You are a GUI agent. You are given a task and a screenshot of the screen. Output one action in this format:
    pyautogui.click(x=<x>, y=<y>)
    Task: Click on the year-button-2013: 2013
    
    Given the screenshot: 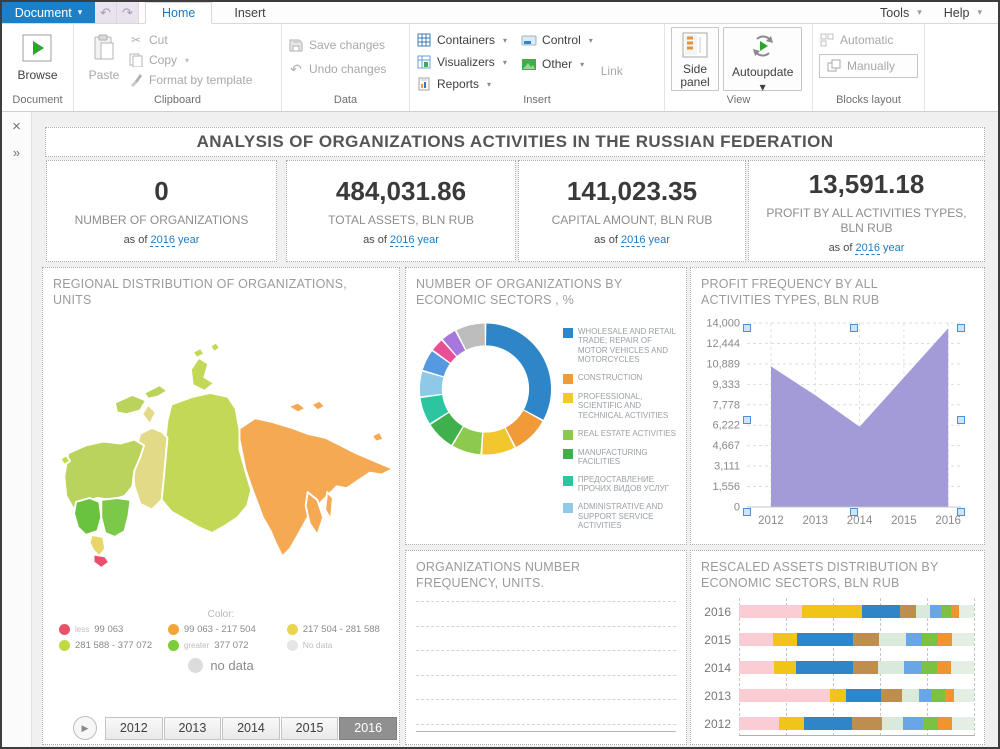 What is the action you would take?
    pyautogui.click(x=192, y=728)
    